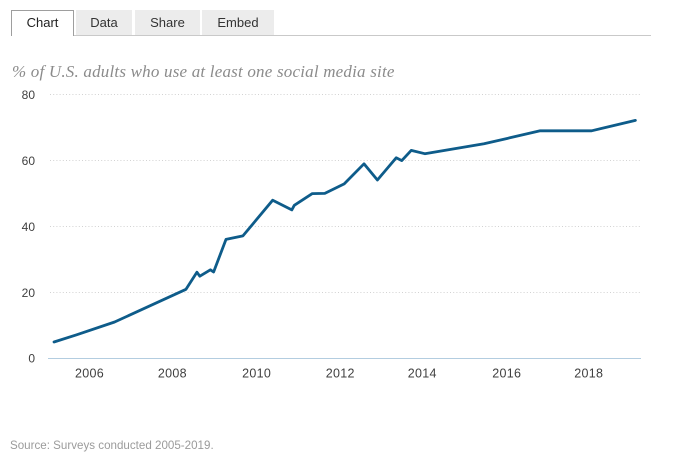 The height and width of the screenshot is (468, 676). Describe the element at coordinates (31, 359) in the screenshot. I see `svg-text: 0` at that location.